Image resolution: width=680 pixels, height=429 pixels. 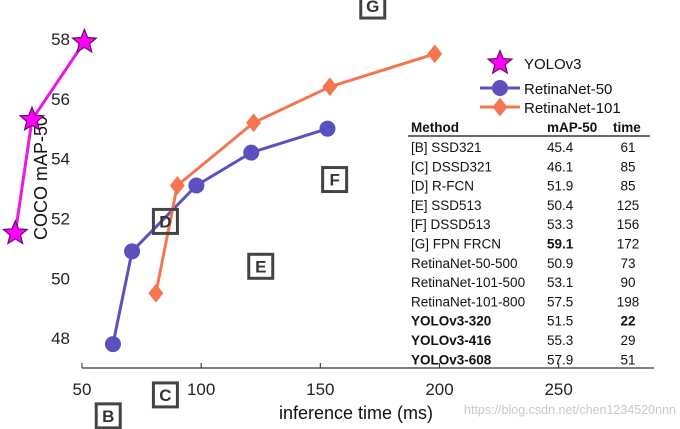 I want to click on annotation-f: F, so click(x=335, y=180).